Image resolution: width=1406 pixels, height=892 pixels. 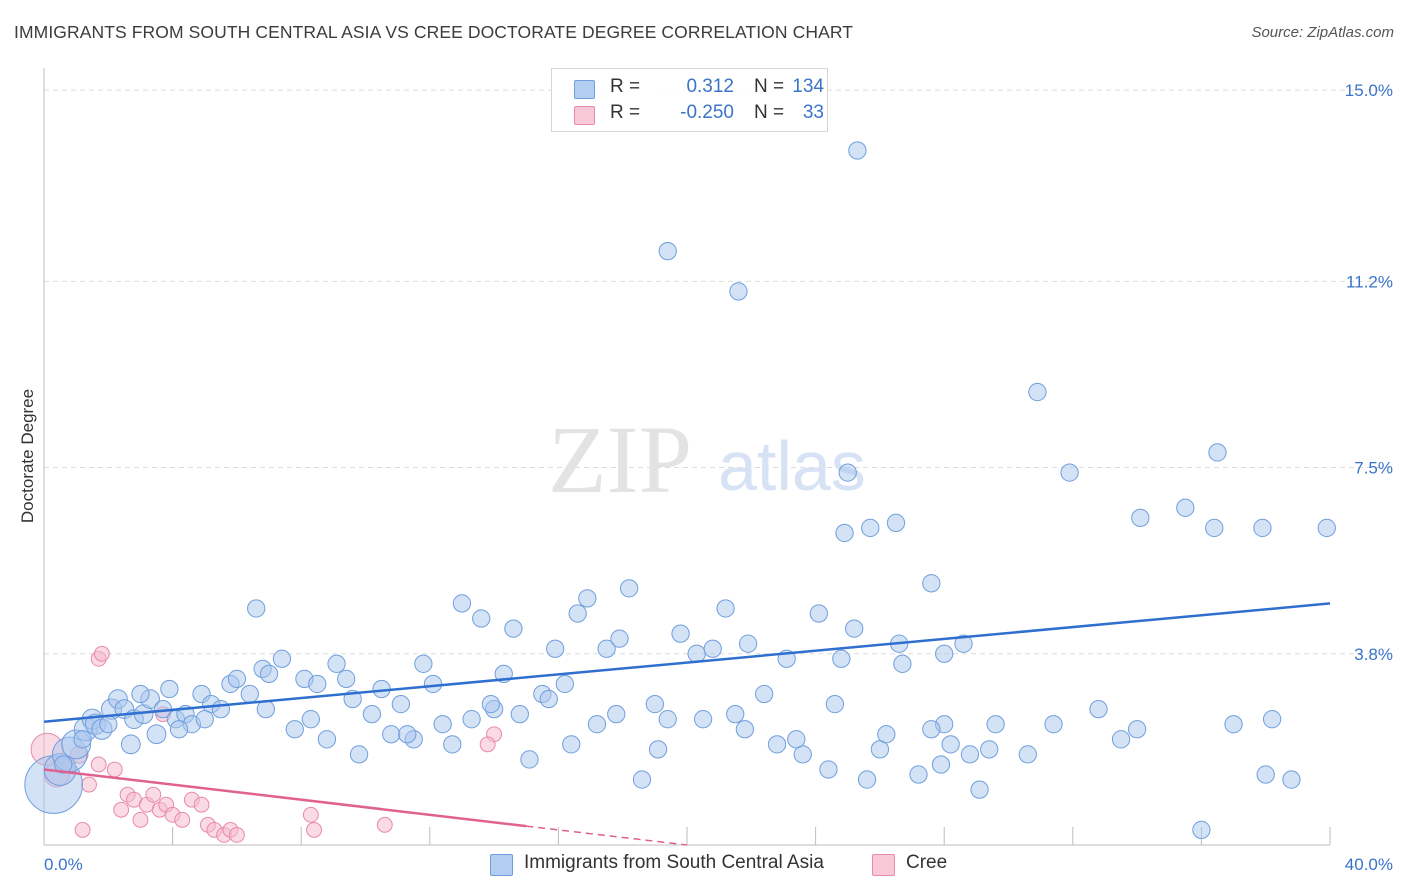 What do you see at coordinates (808, 86) in the screenshot?
I see `n-value: 134` at bounding box center [808, 86].